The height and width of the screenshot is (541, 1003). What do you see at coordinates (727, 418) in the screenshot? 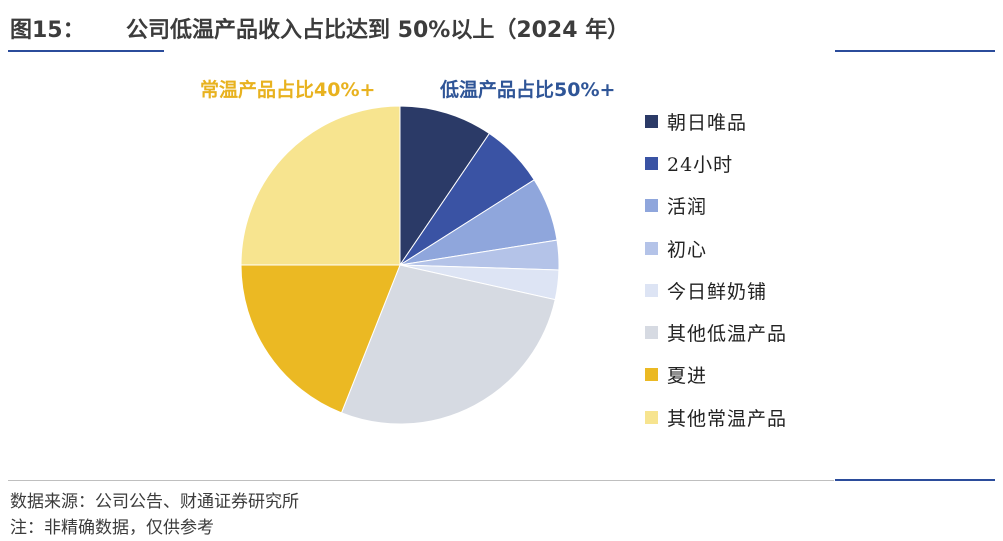
I see `legend-label: 其他常温产品` at bounding box center [727, 418].